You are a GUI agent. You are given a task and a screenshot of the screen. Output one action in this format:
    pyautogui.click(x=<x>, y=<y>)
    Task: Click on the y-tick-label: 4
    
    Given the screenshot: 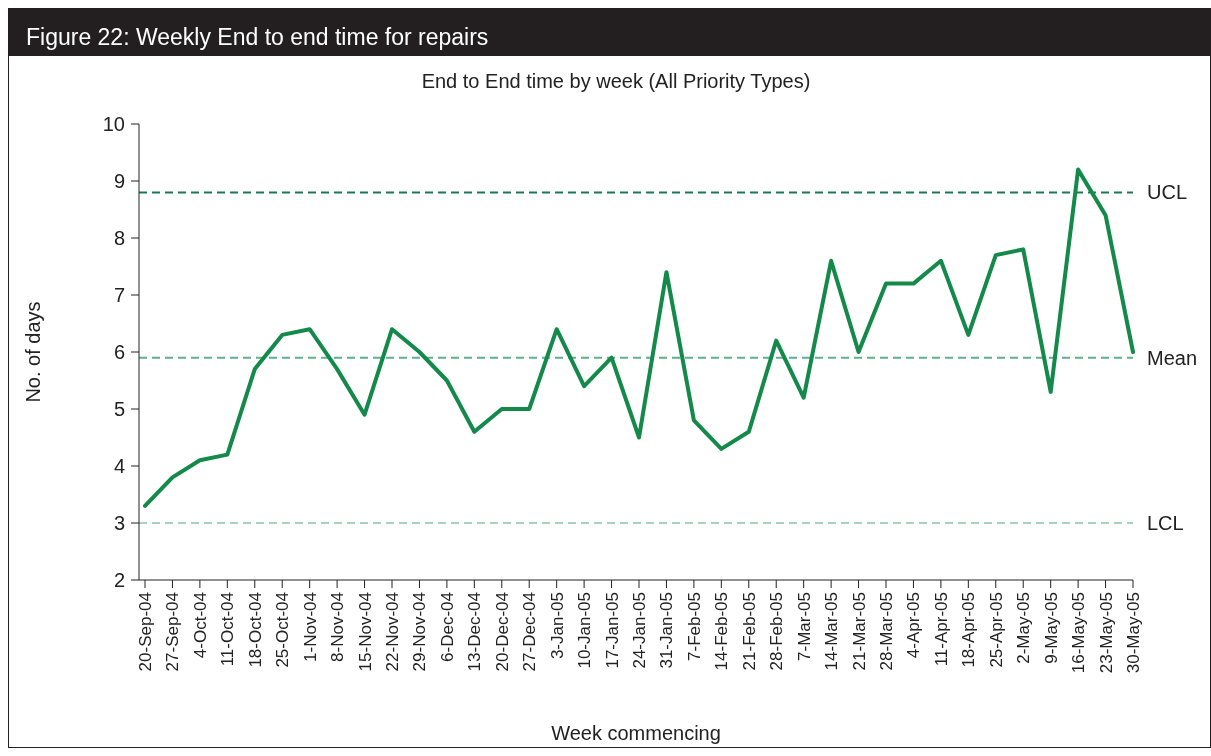 What is the action you would take?
    pyautogui.click(x=119, y=466)
    